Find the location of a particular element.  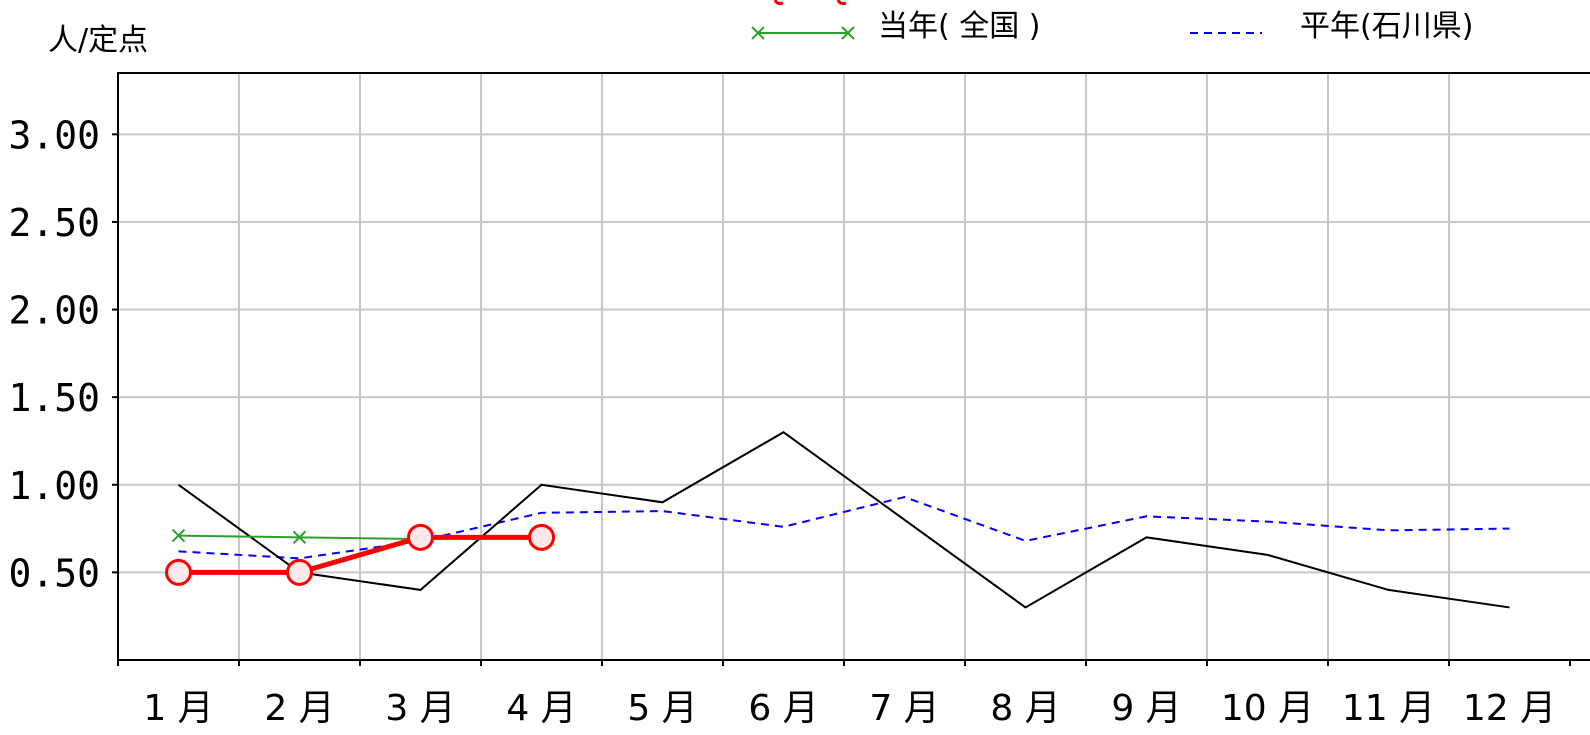

legend-label-national: 当年( 全国 ) is located at coordinates (959, 26).